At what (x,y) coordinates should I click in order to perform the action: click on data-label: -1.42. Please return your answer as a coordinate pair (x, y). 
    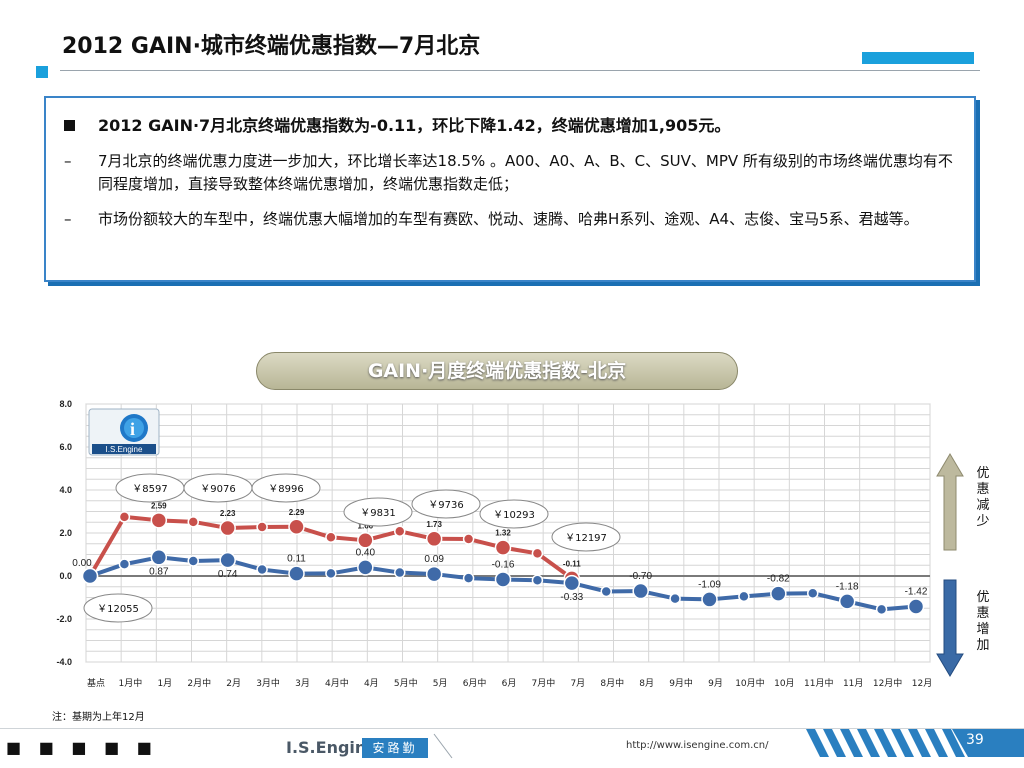
    Looking at the image, I should click on (916, 592).